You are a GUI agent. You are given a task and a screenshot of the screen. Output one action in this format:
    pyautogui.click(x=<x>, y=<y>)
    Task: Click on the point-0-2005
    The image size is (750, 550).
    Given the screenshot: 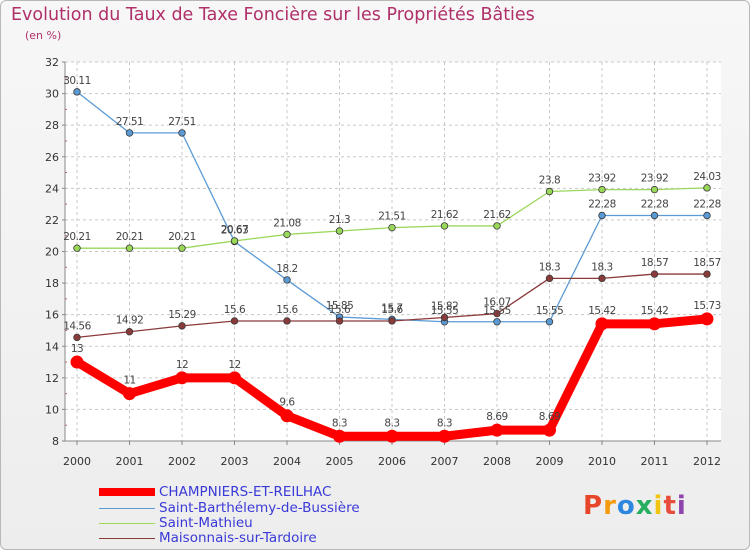 What is the action you would take?
    pyautogui.click(x=339, y=436)
    